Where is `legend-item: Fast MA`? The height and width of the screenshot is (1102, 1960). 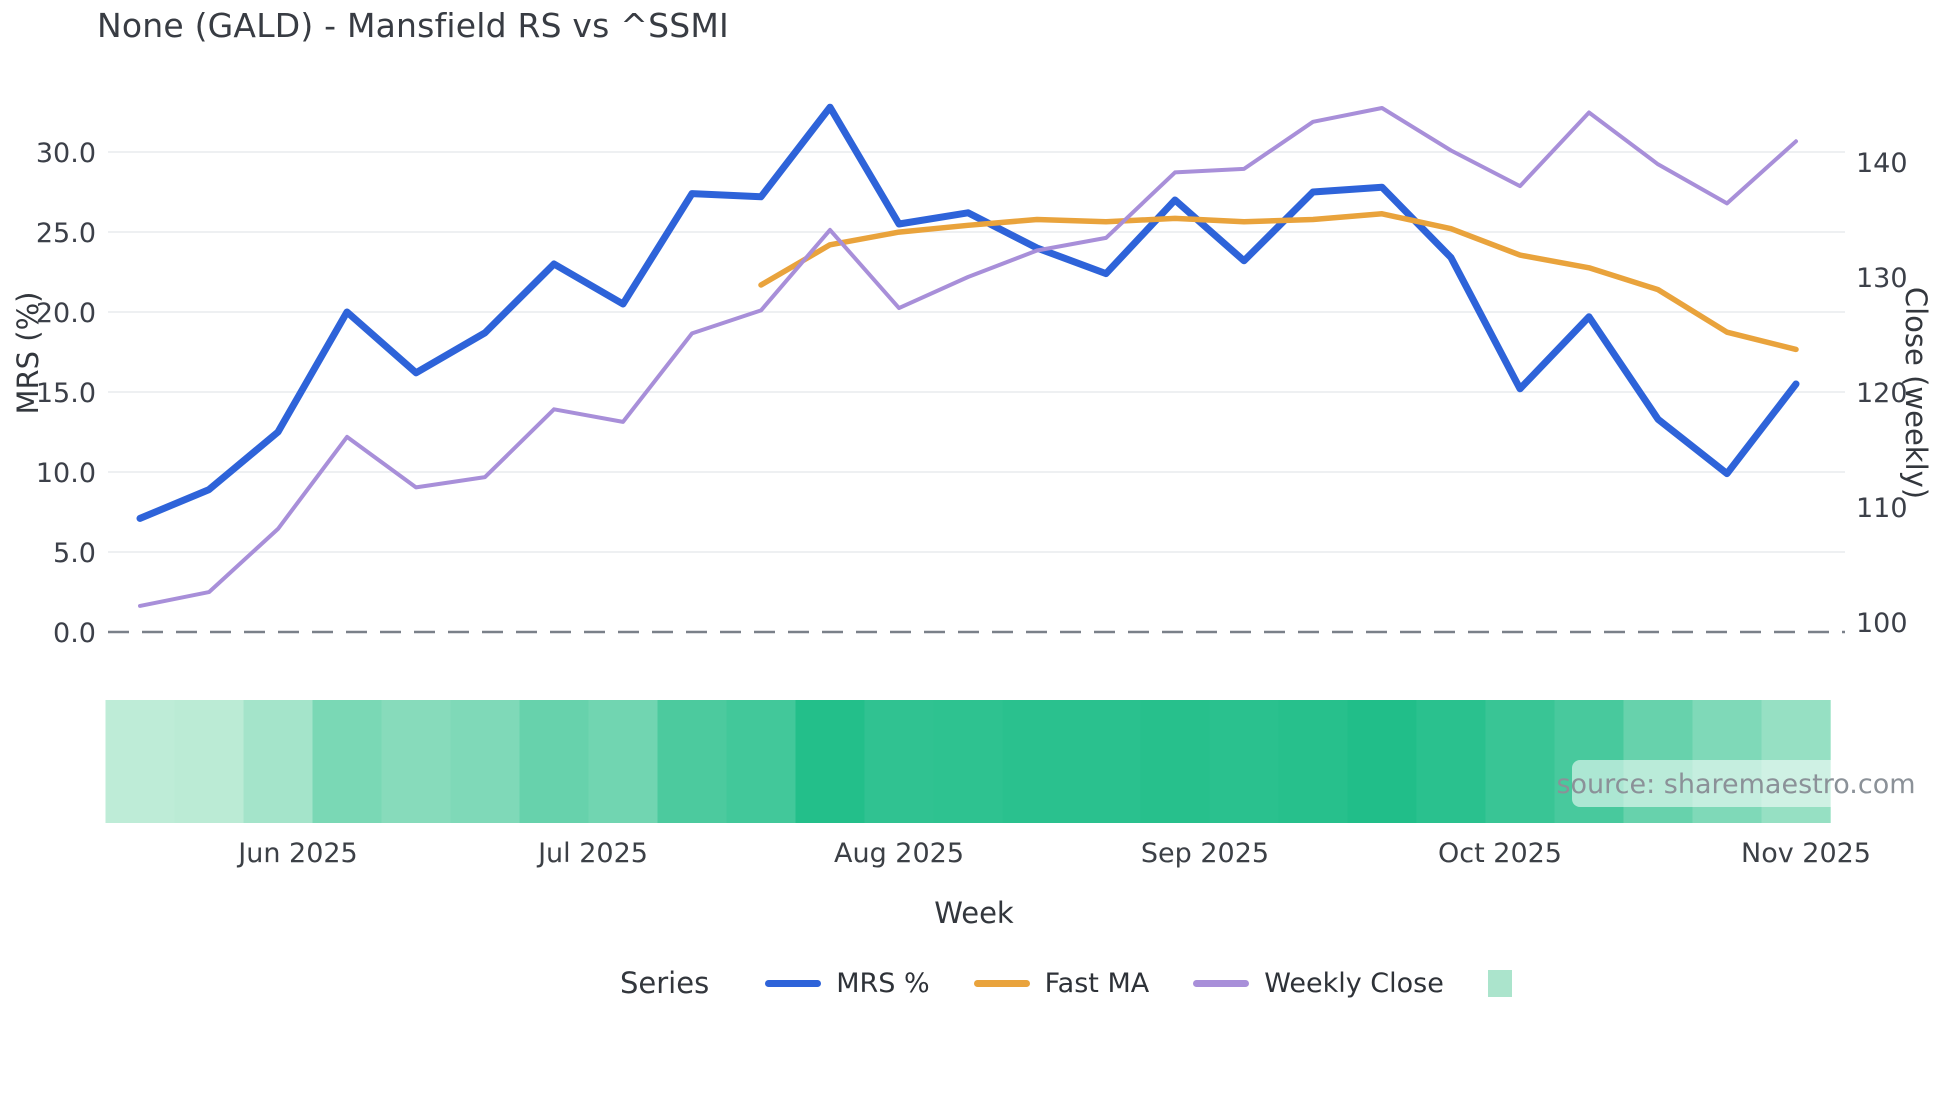 legend-item: Fast MA is located at coordinates (1061, 983).